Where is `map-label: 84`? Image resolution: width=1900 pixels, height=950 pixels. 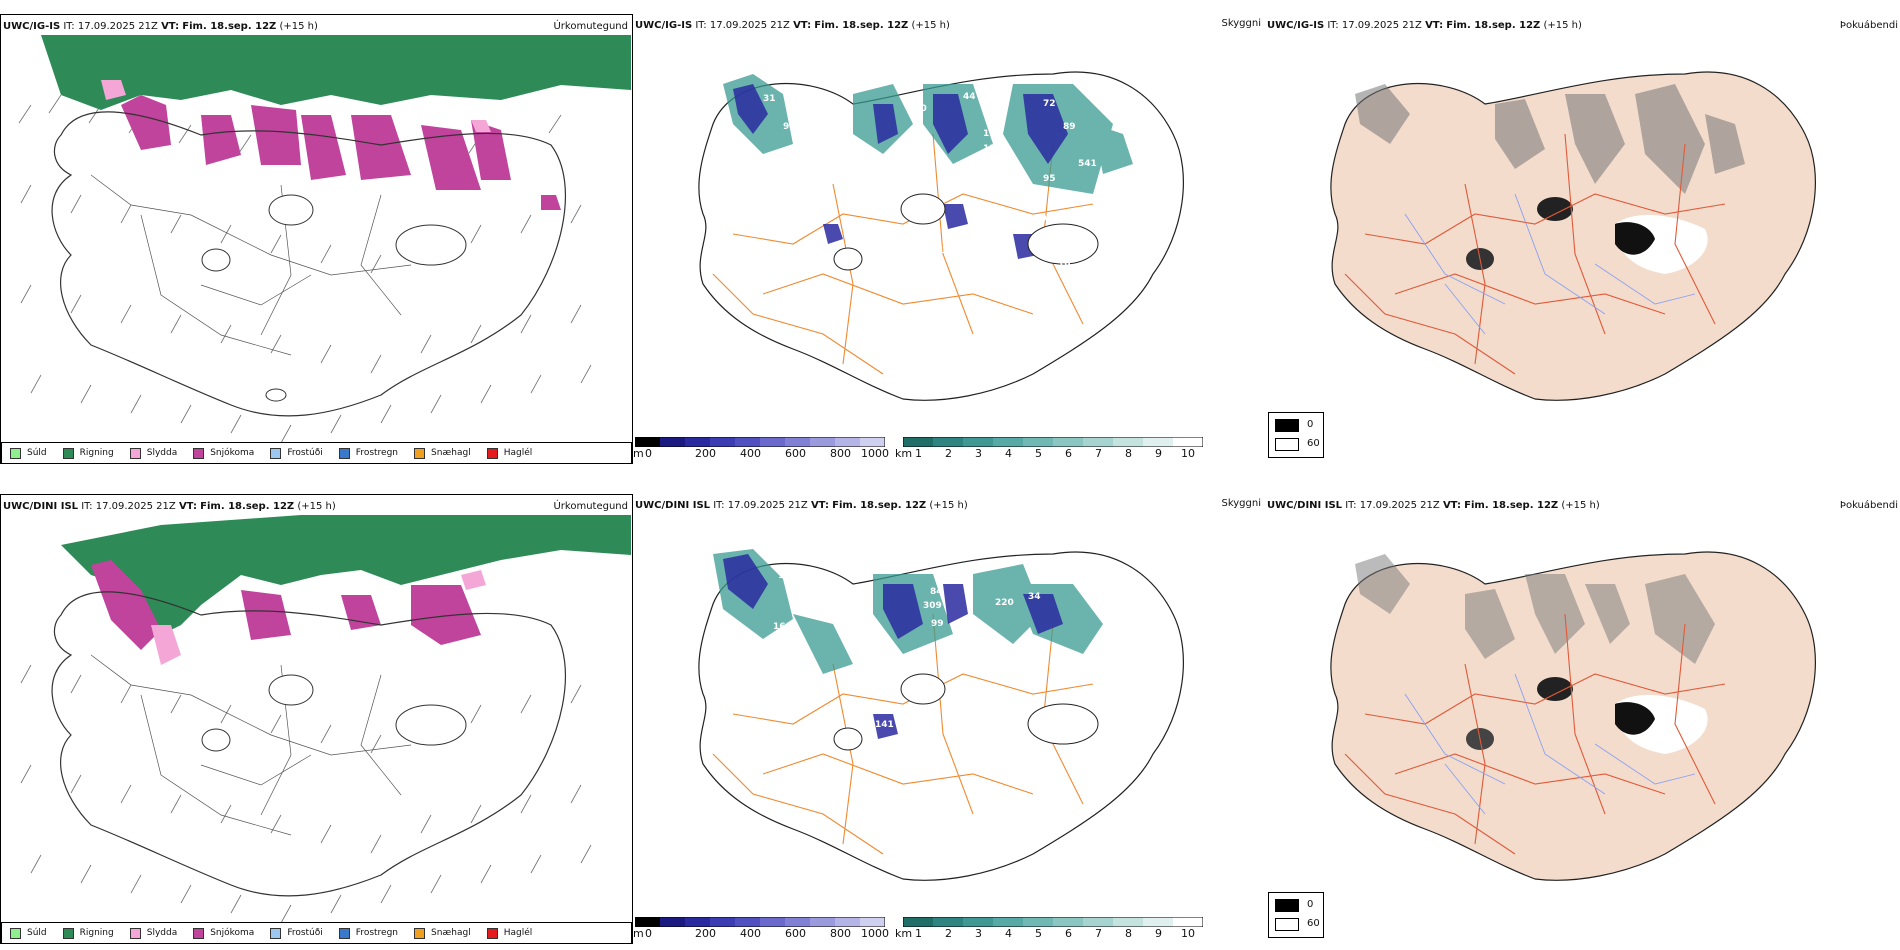 map-label: 84 is located at coordinates (936, 592).